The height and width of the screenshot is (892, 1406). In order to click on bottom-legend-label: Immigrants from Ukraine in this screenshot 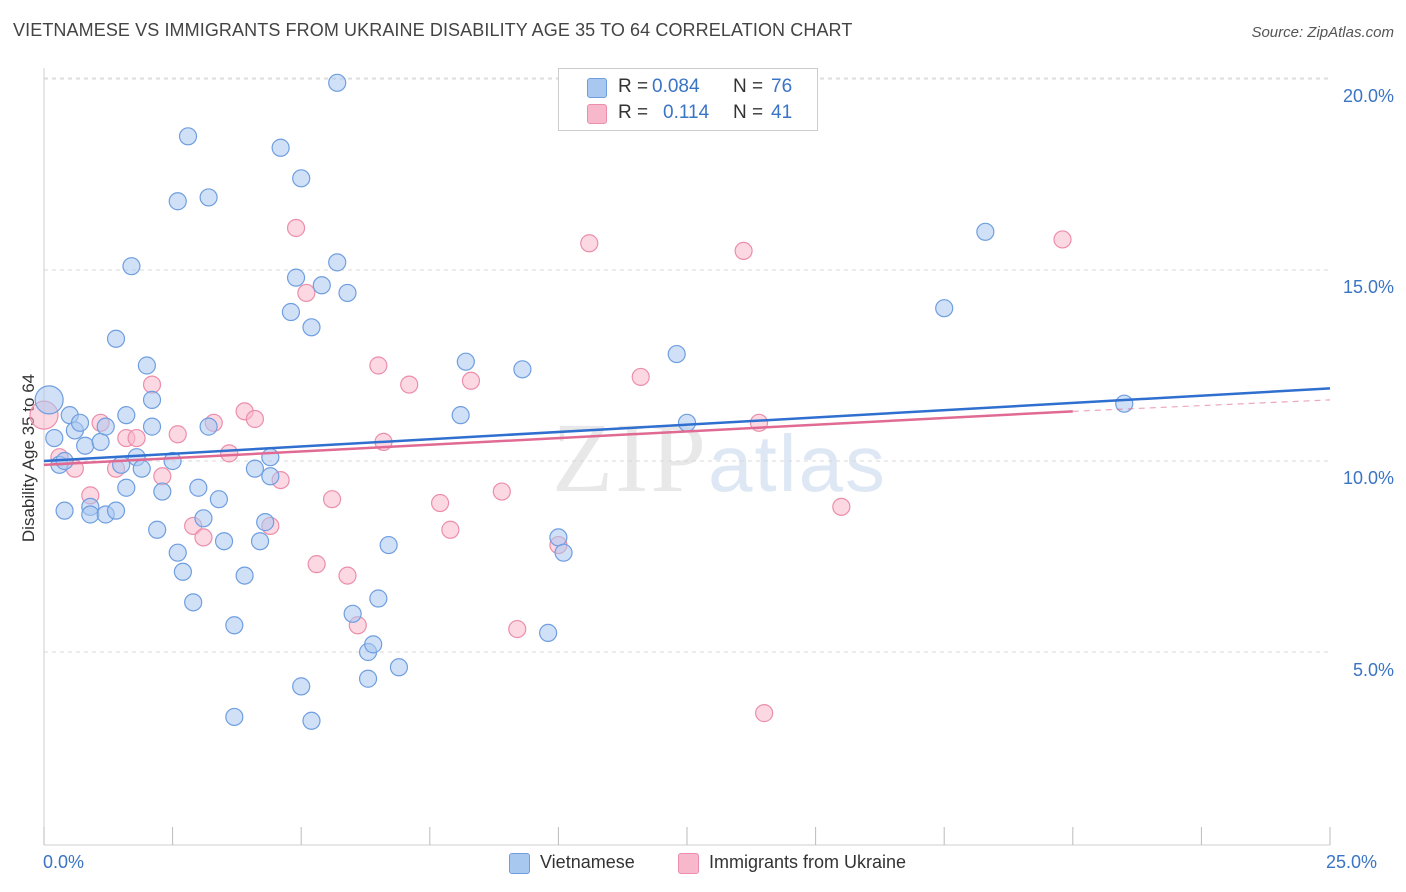, I will do `click(808, 862)`.